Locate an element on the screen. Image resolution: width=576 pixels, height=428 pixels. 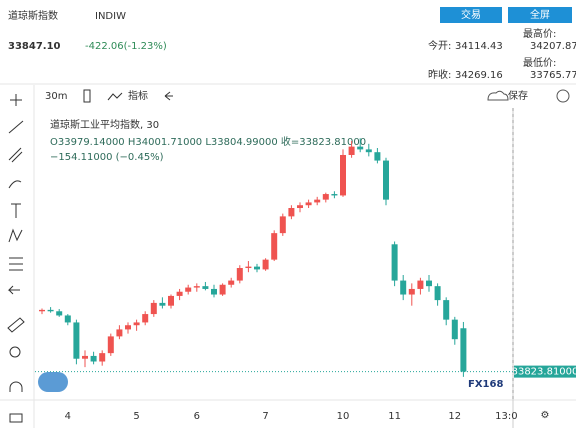
cloud-icon is located at coordinates (498, 95).